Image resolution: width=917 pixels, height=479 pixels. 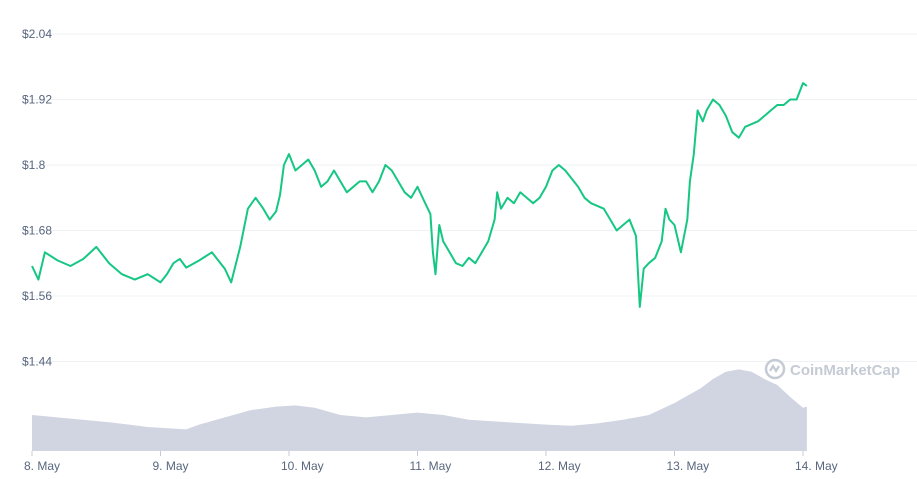 I want to click on x-tick-label: 11. May, so click(x=431, y=466).